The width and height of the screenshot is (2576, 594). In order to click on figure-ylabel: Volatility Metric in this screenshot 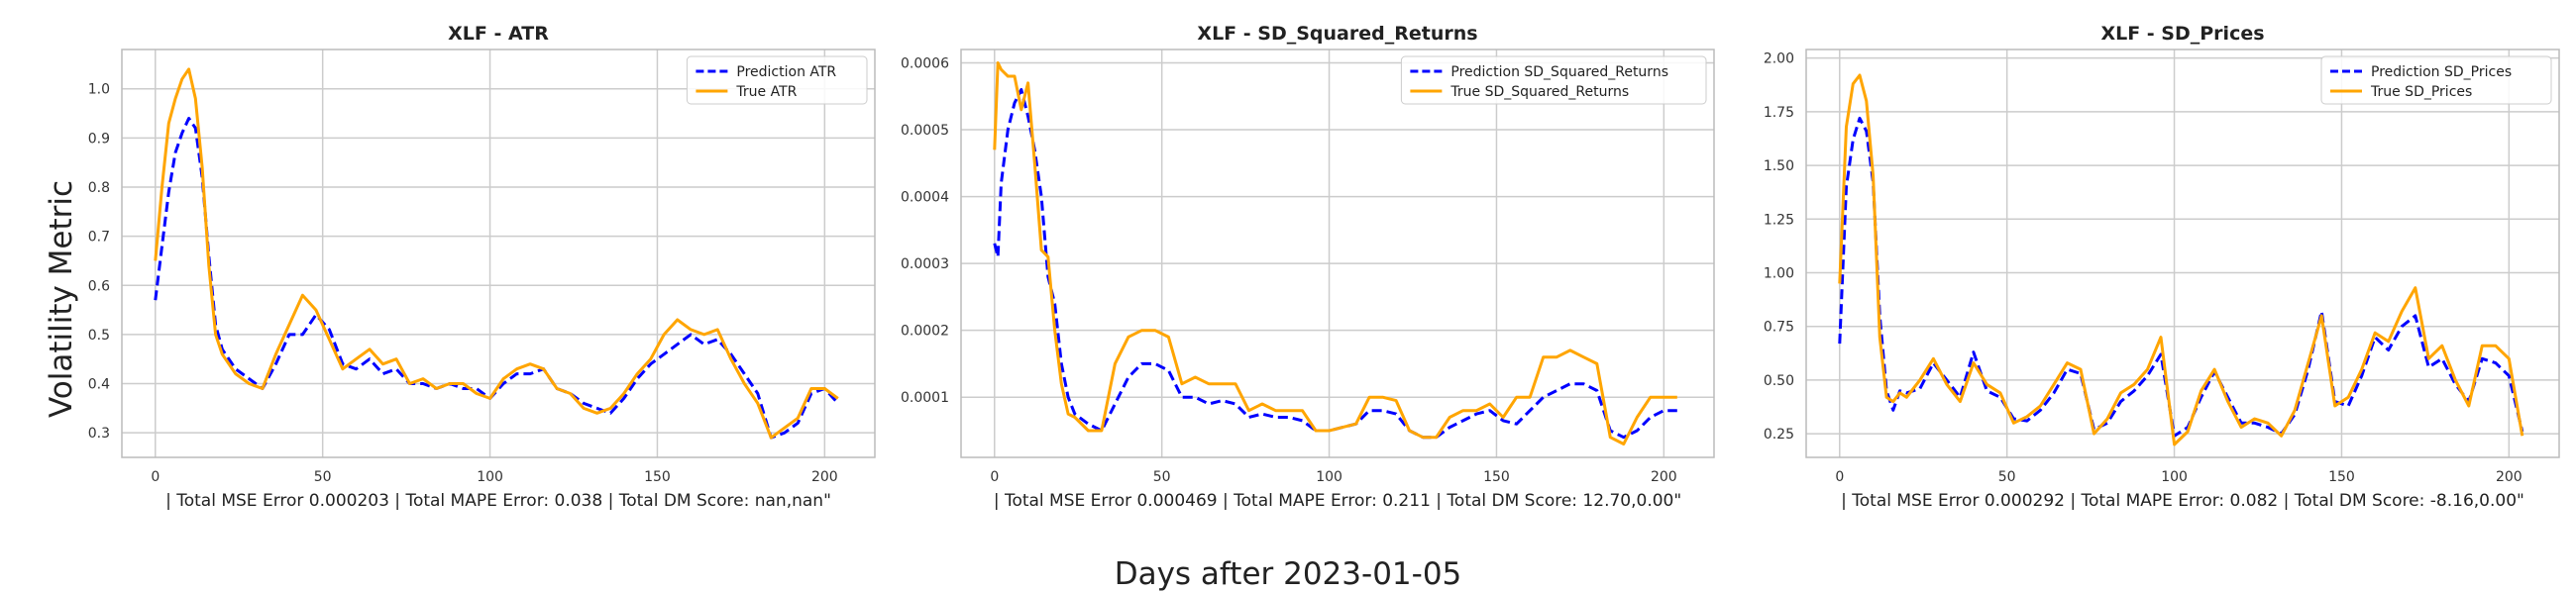, I will do `click(61, 299)`.